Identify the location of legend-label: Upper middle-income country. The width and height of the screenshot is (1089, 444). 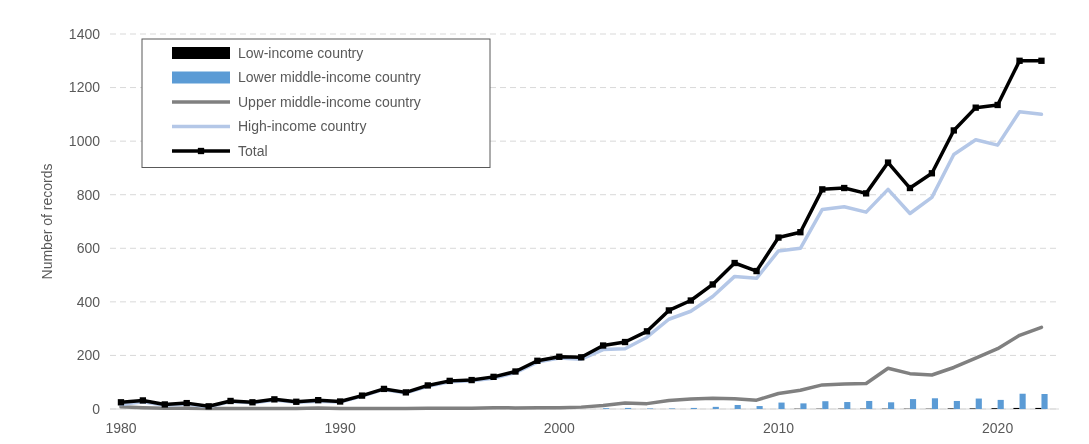
(329, 101).